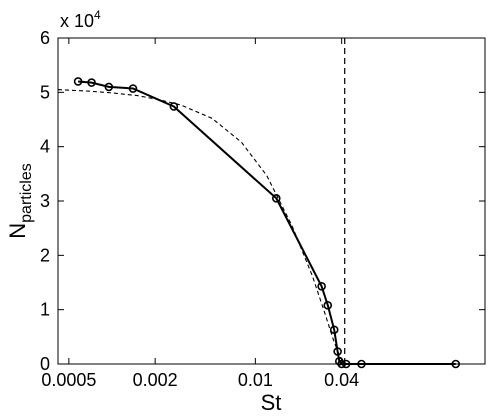 The width and height of the screenshot is (491, 416). What do you see at coordinates (68, 380) in the screenshot?
I see `x-tick-label: 0.0005` at bounding box center [68, 380].